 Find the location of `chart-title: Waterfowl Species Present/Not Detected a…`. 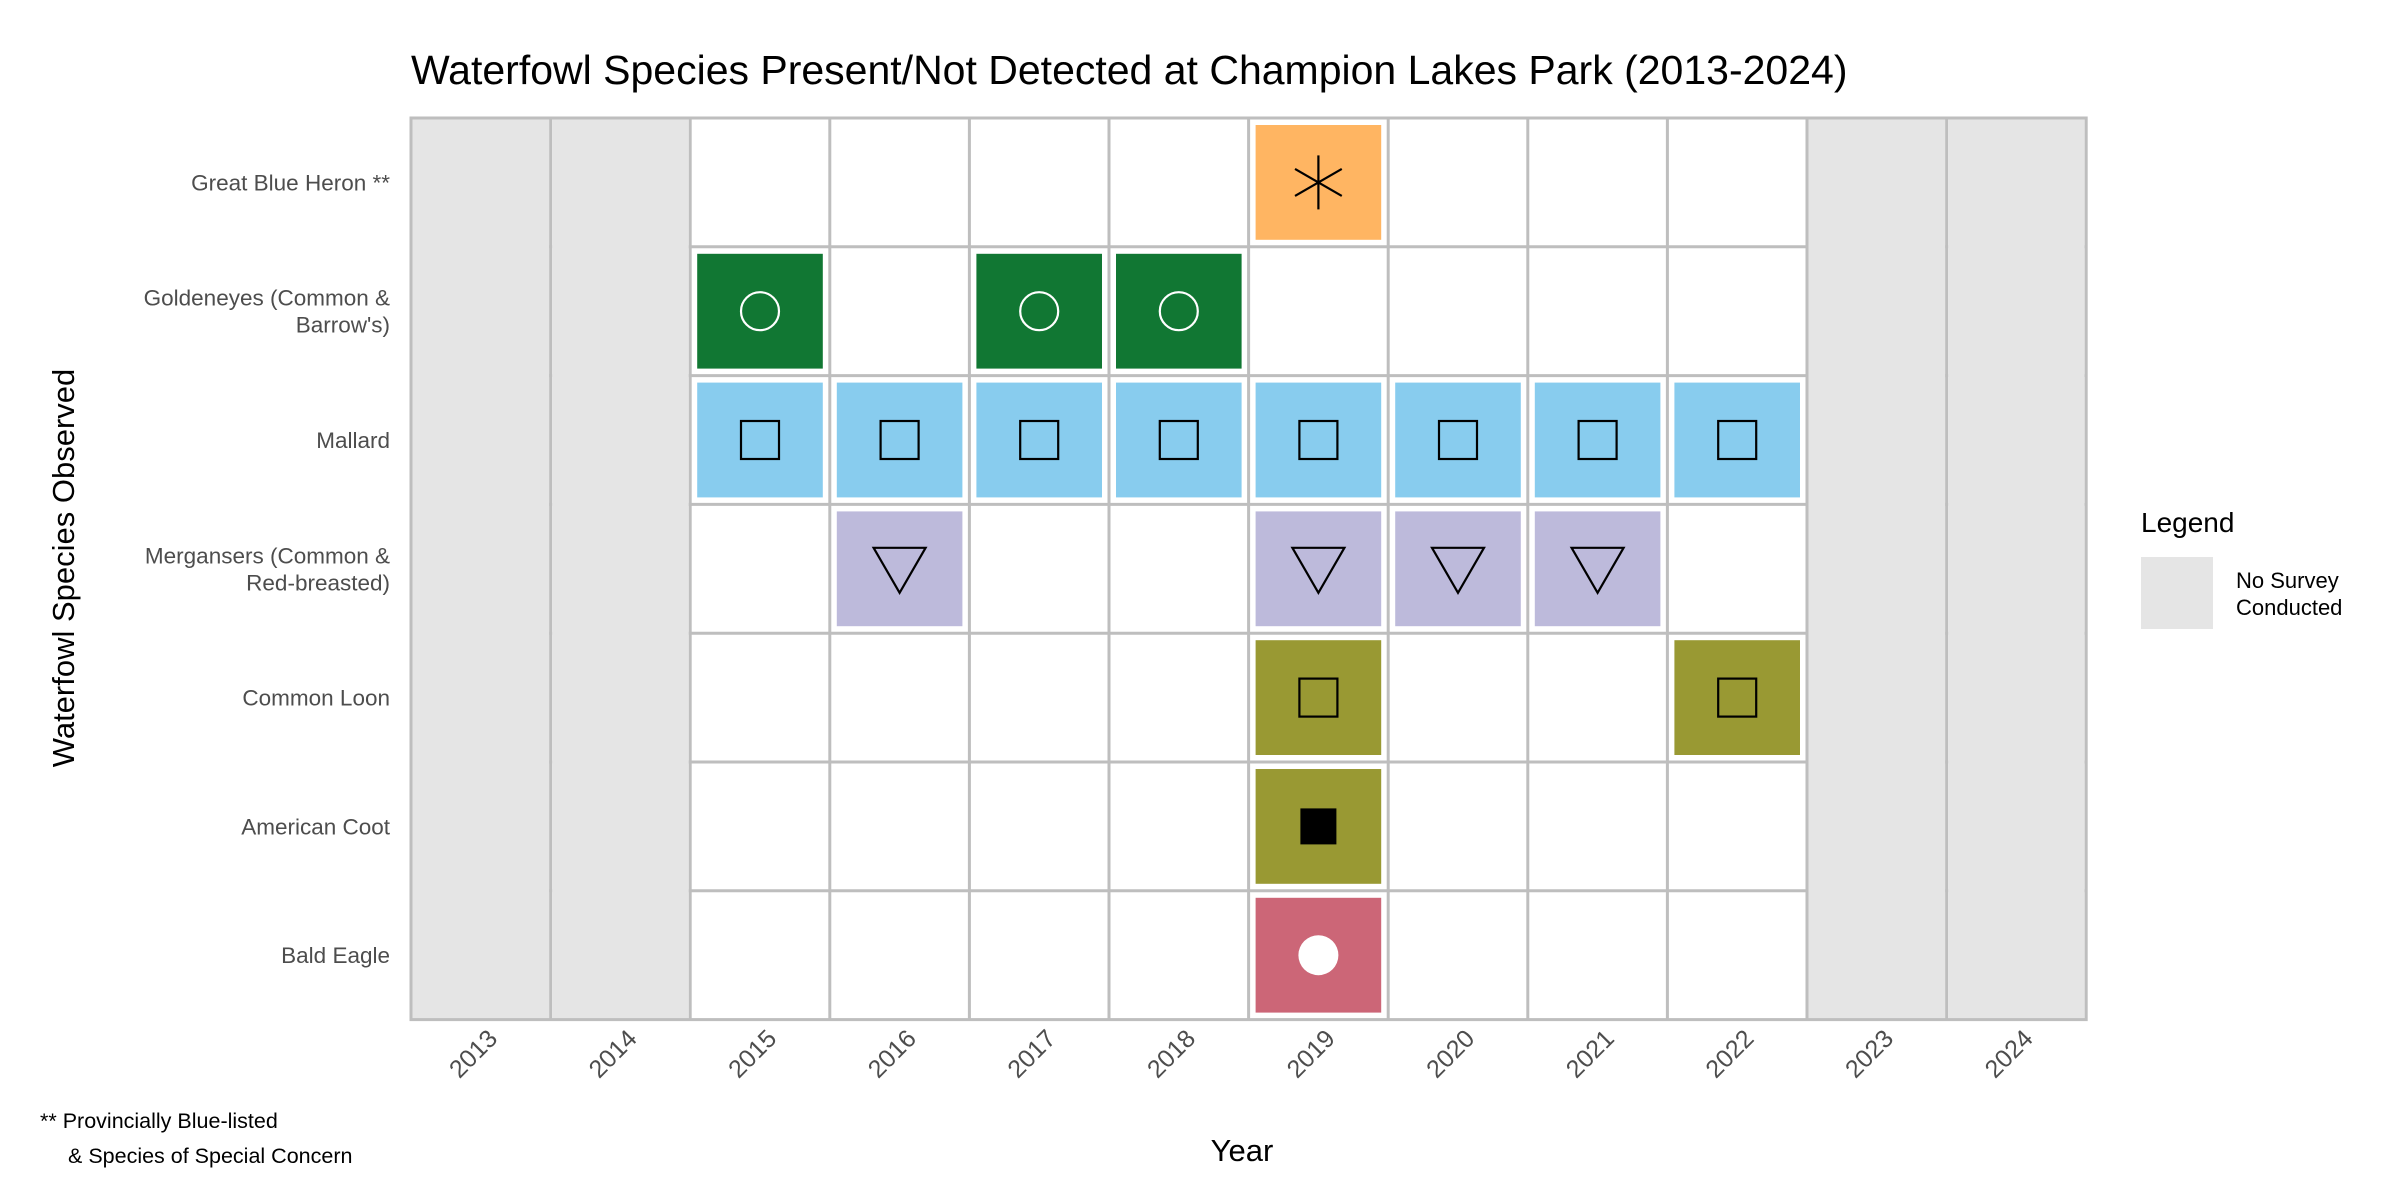

chart-title: Waterfowl Species Present/Not Detected a… is located at coordinates (1129, 70).